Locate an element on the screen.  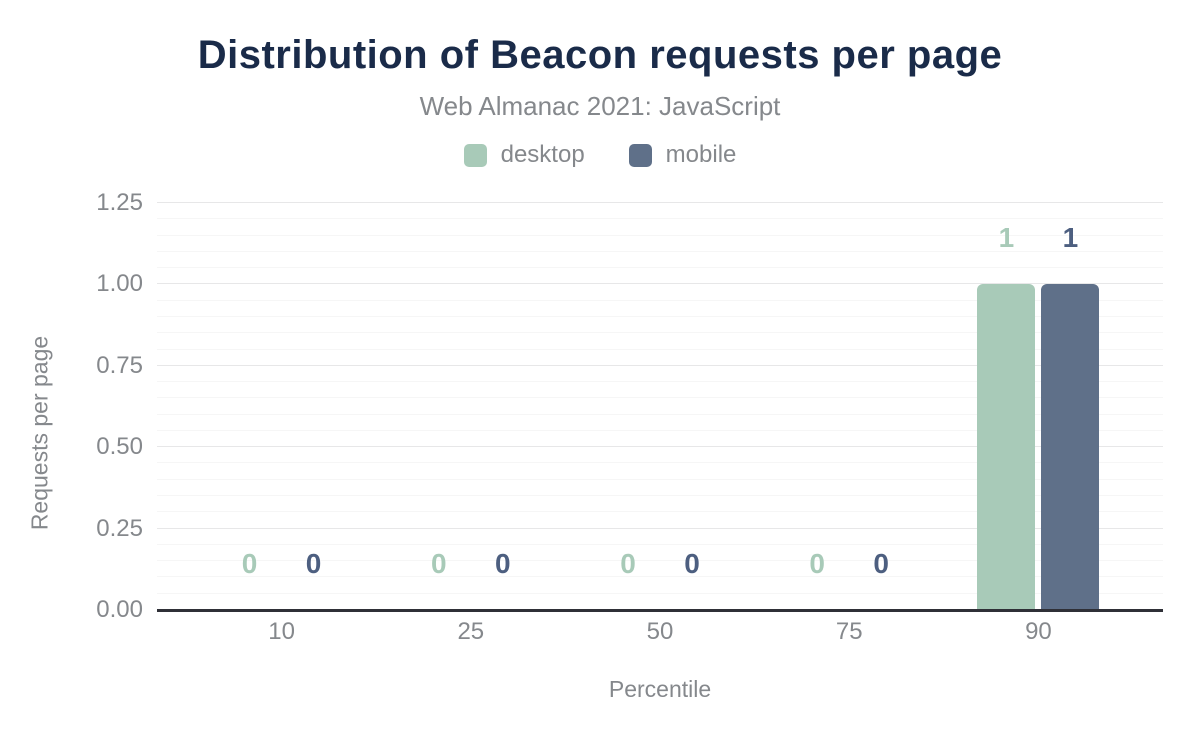
legend: desktop mobile is located at coordinates (600, 155).